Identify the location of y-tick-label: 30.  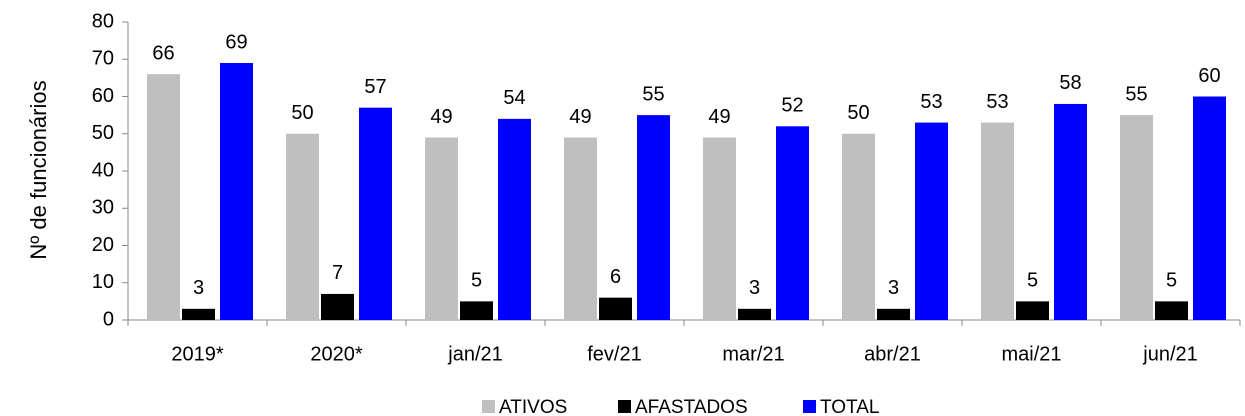
(103, 208).